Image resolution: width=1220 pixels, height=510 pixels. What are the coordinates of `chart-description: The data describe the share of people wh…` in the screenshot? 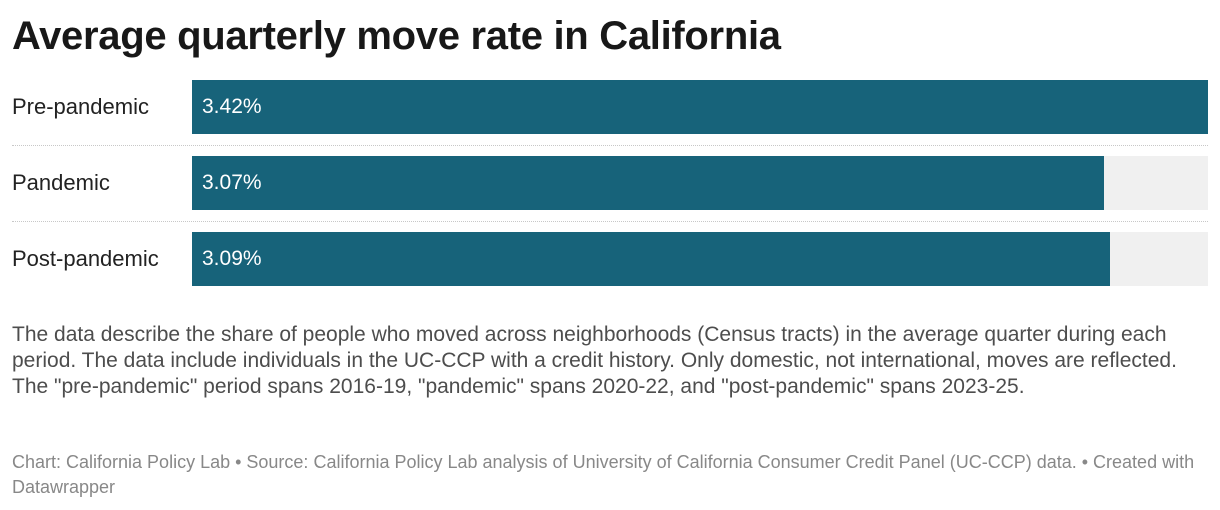 It's located at (594, 360).